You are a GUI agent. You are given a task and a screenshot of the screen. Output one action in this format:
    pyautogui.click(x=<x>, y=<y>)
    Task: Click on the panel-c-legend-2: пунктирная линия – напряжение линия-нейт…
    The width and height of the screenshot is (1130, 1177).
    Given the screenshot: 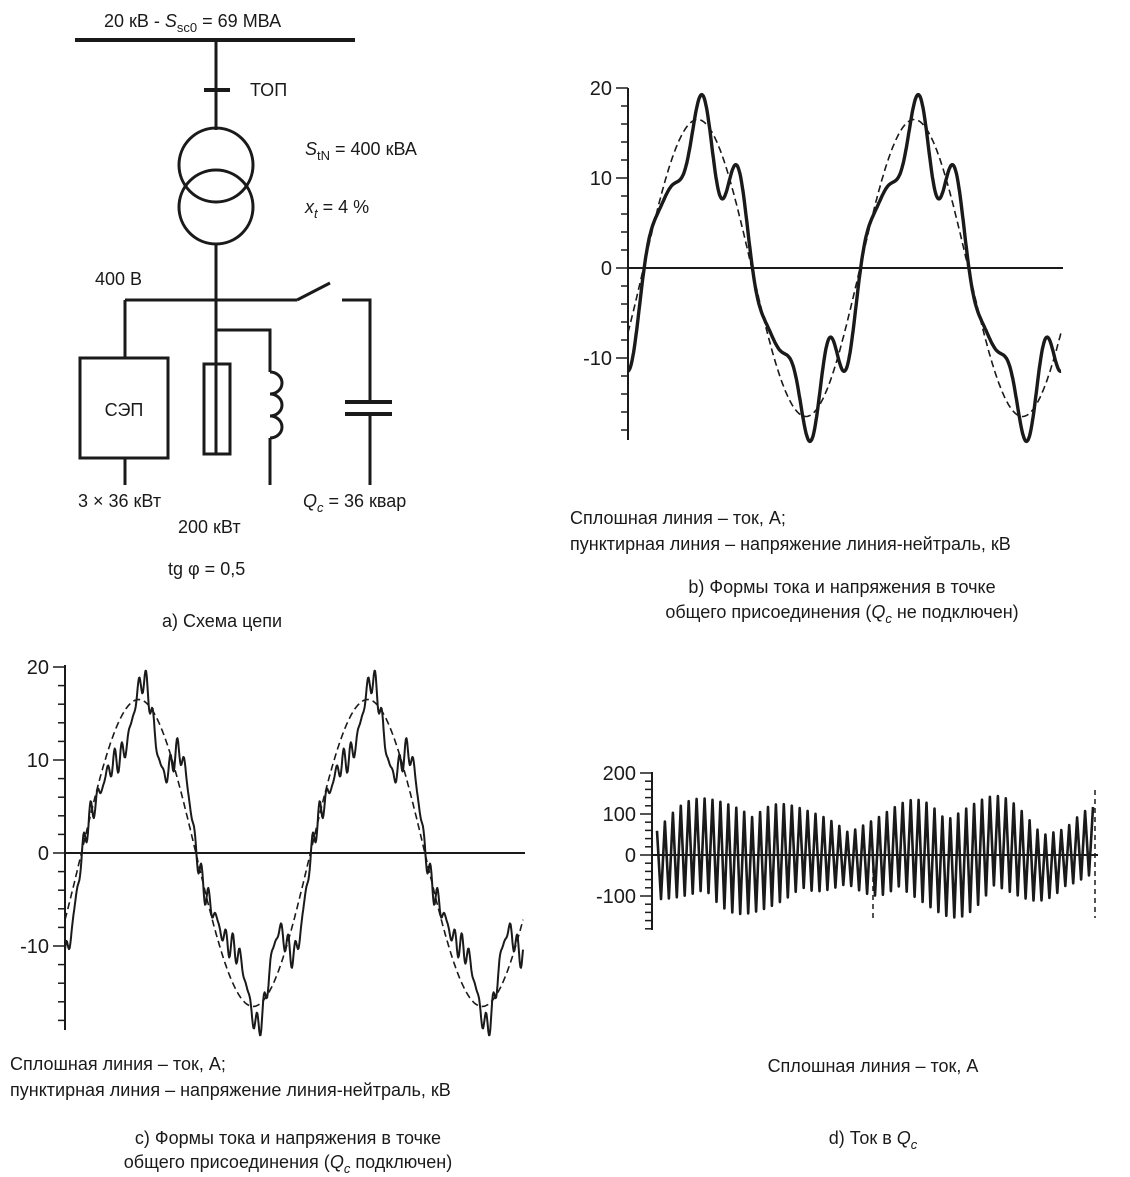 What is the action you would take?
    pyautogui.click(x=230, y=1090)
    